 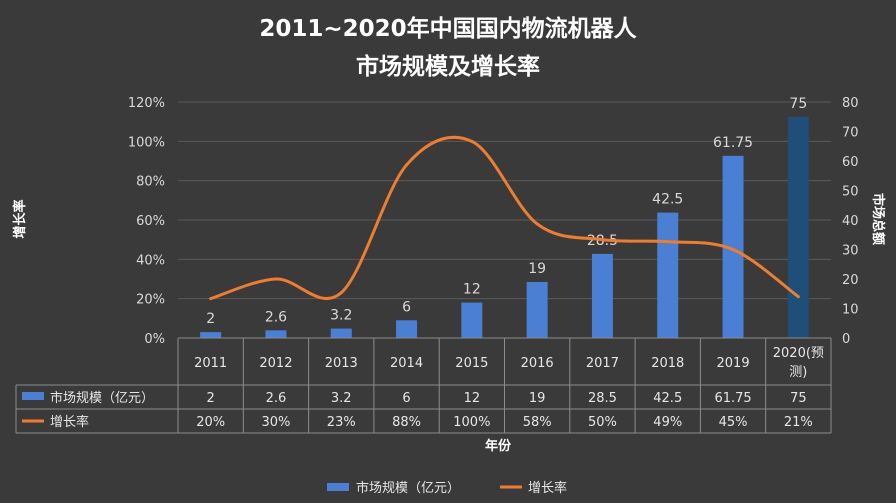 I want to click on left-axis-ticks: 0% 20% 40% 60% 80% 100% 120%, so click(x=146, y=221).